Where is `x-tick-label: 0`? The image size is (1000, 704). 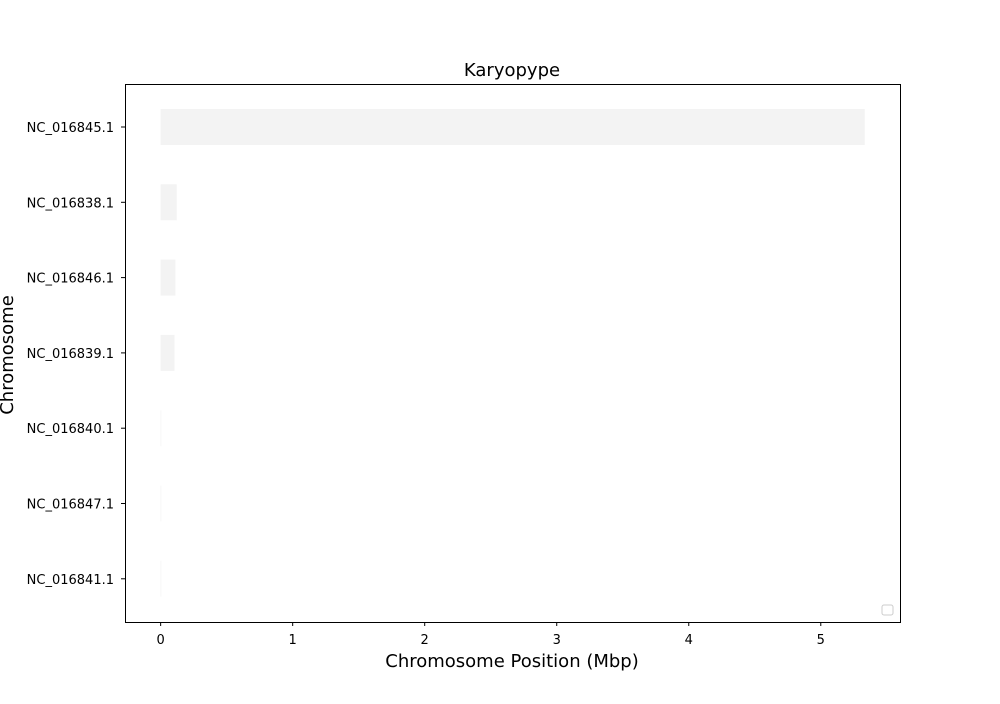 x-tick-label: 0 is located at coordinates (161, 640).